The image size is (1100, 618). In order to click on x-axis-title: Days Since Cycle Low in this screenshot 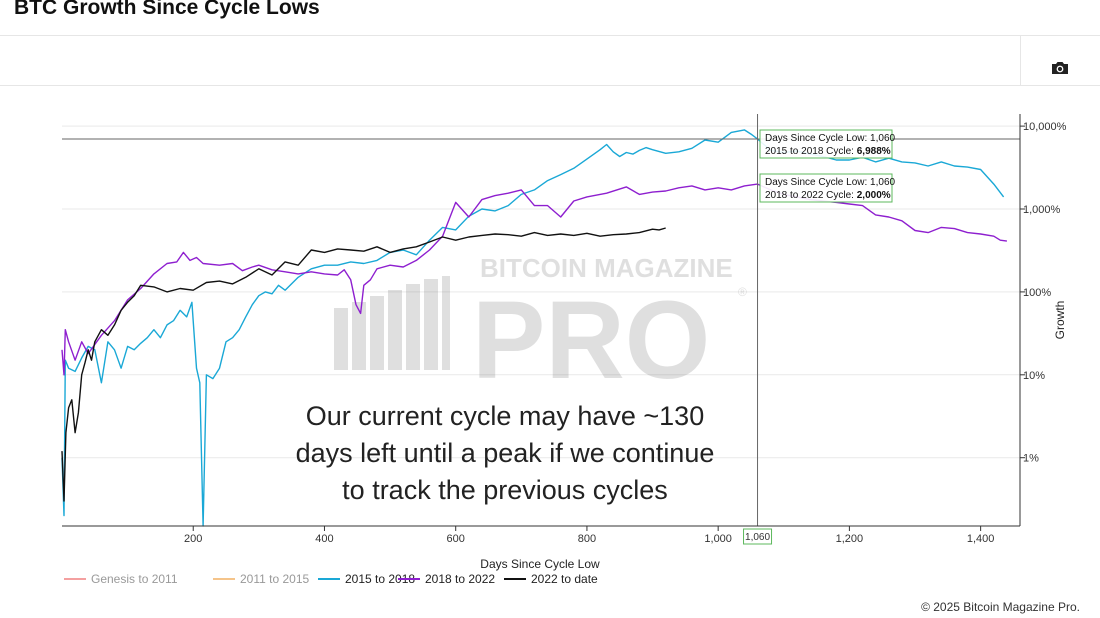, I will do `click(540, 564)`.